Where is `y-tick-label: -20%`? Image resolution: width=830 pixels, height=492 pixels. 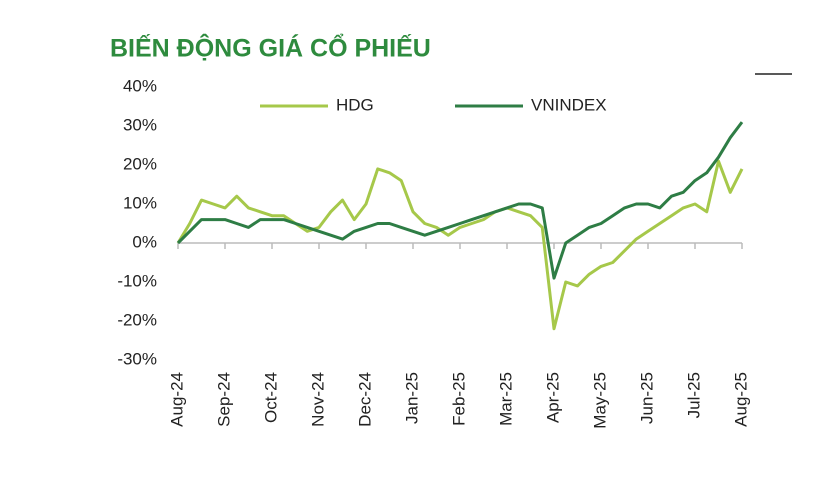
y-tick-label: -20% is located at coordinates (137, 319).